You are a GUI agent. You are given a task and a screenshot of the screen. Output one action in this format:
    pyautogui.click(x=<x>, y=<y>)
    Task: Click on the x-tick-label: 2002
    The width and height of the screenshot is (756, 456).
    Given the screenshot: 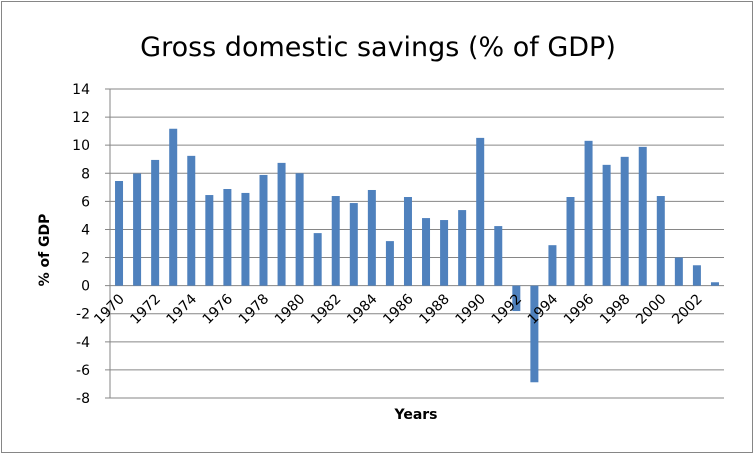 What is the action you would take?
    pyautogui.click(x=687, y=309)
    